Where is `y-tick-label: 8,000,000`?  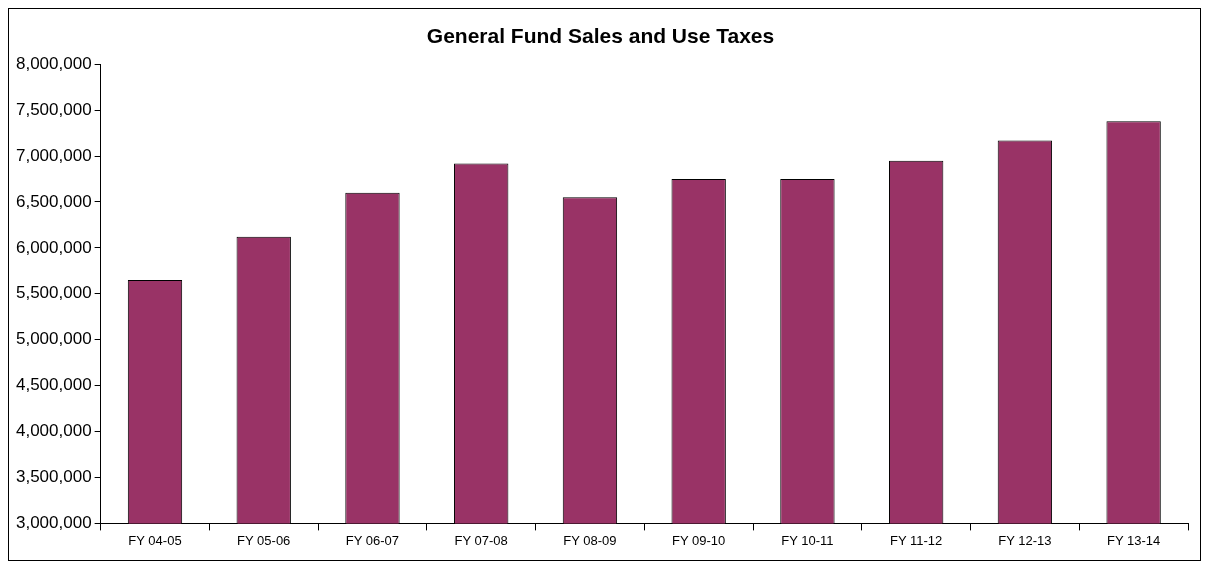 y-tick-label: 8,000,000 is located at coordinates (53, 63).